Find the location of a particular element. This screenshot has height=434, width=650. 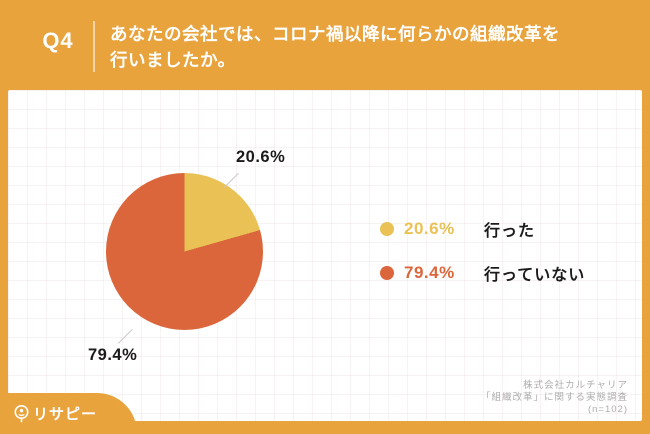

question-text: あなたの会社では、コロナ禍以降に何らかの組織改革を 行いましたか。 is located at coordinates (362, 47).